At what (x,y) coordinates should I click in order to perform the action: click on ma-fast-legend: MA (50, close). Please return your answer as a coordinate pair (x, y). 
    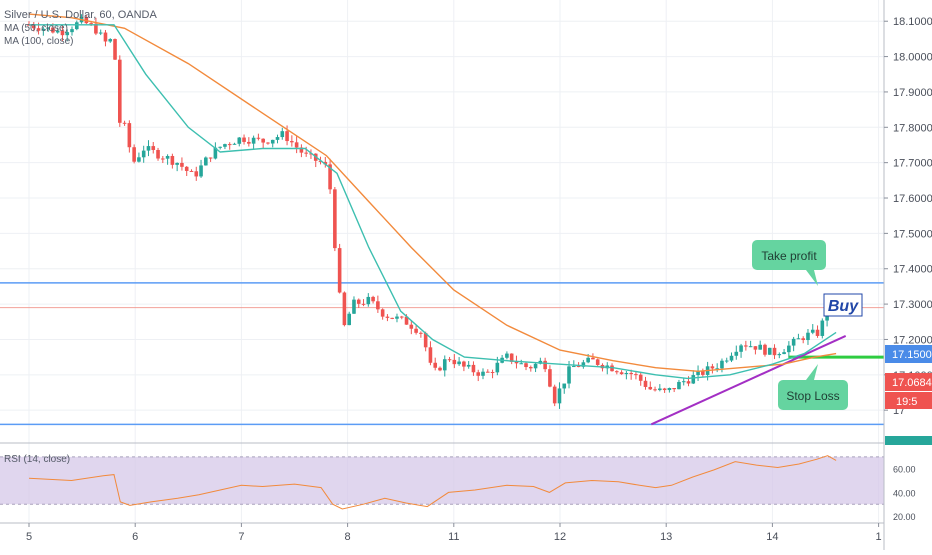
    Looking at the image, I should click on (36, 28).